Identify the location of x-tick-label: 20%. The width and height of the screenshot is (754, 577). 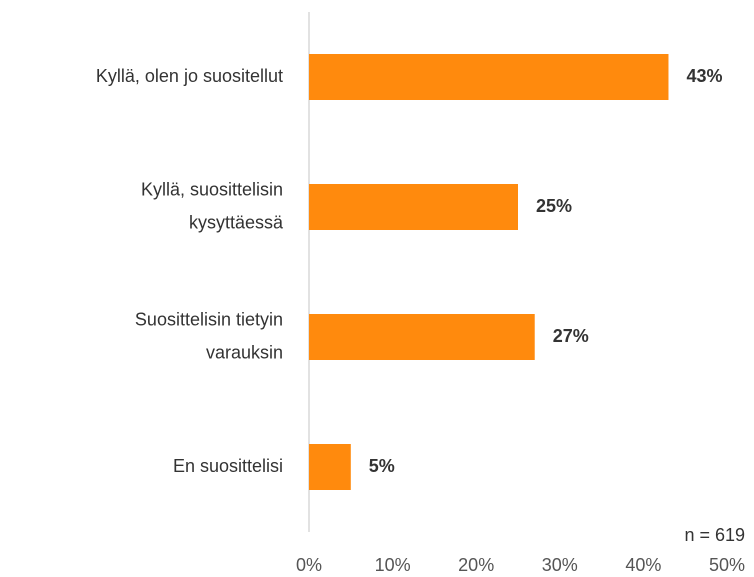
(476, 565).